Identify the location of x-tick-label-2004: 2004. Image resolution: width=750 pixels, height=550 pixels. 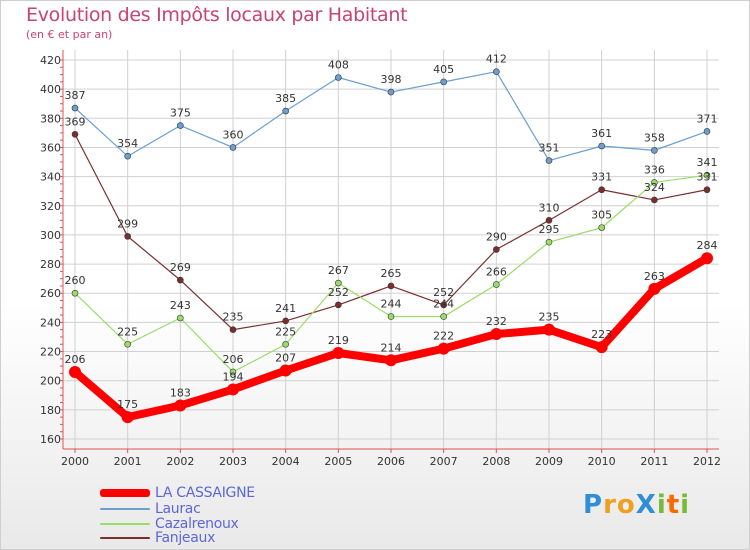
(286, 461).